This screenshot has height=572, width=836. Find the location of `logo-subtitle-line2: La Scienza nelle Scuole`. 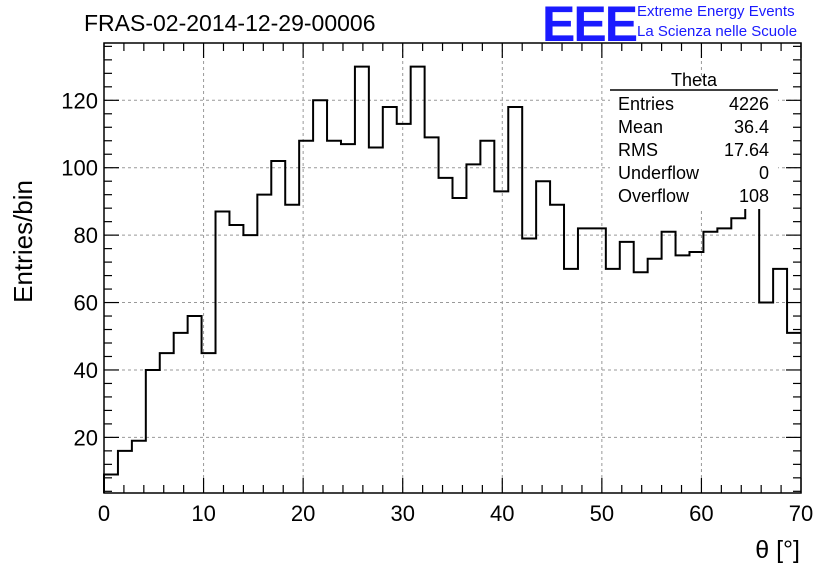

logo-subtitle-line2: La Scienza nelle Scuole is located at coordinates (717, 31).